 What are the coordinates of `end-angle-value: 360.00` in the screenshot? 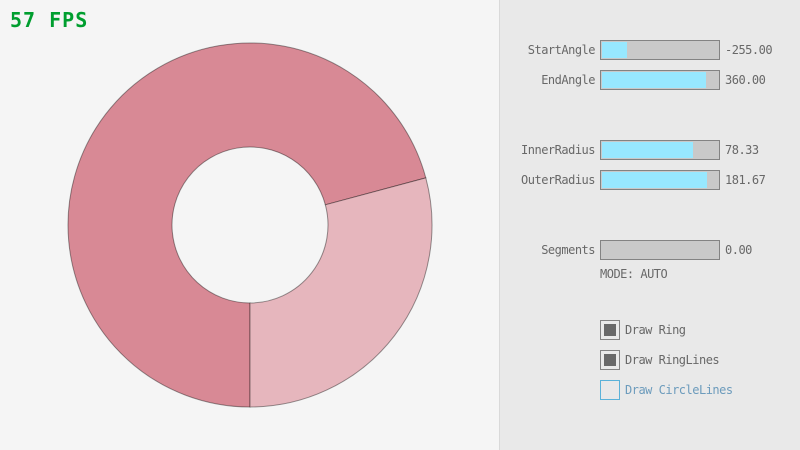 It's located at (745, 80).